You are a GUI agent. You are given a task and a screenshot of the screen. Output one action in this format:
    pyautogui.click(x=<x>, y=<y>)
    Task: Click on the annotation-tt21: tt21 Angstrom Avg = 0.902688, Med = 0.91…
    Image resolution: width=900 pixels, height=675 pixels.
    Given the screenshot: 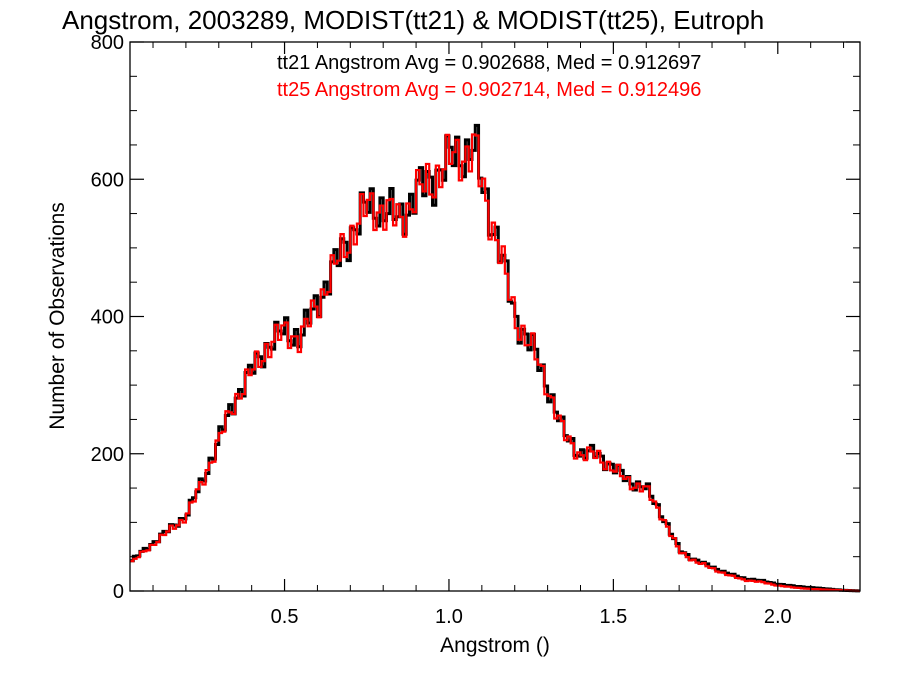 What is the action you would take?
    pyautogui.click(x=489, y=63)
    